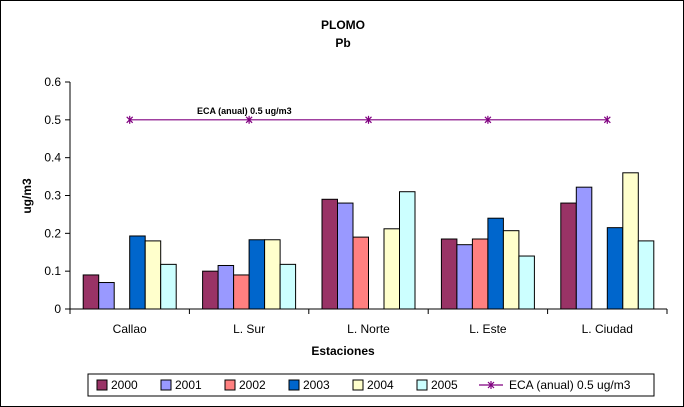 The width and height of the screenshot is (684, 407). Describe the element at coordinates (607, 329) in the screenshot. I see `x-tick-label: L. Ciudad` at that location.